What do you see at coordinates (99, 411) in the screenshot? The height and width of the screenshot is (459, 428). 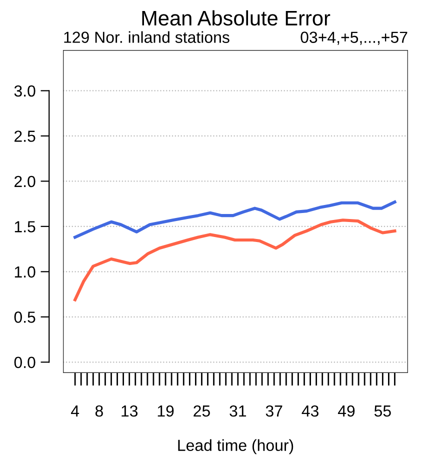 I see `x-tick-label: 8` at bounding box center [99, 411].